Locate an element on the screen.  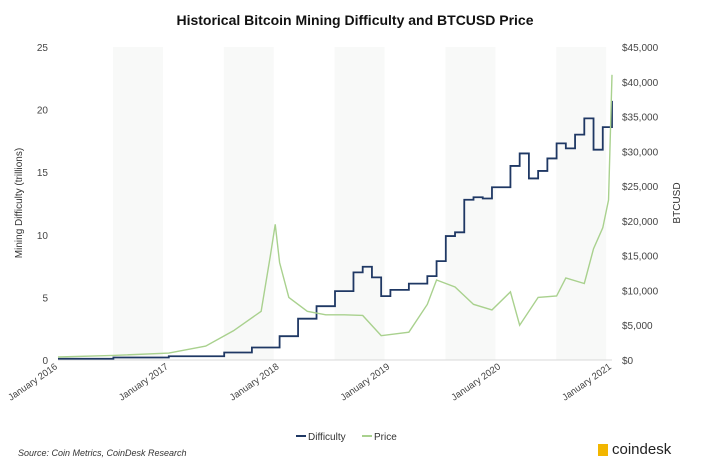
y2-tick-label: $35,000 is located at coordinates (640, 118).